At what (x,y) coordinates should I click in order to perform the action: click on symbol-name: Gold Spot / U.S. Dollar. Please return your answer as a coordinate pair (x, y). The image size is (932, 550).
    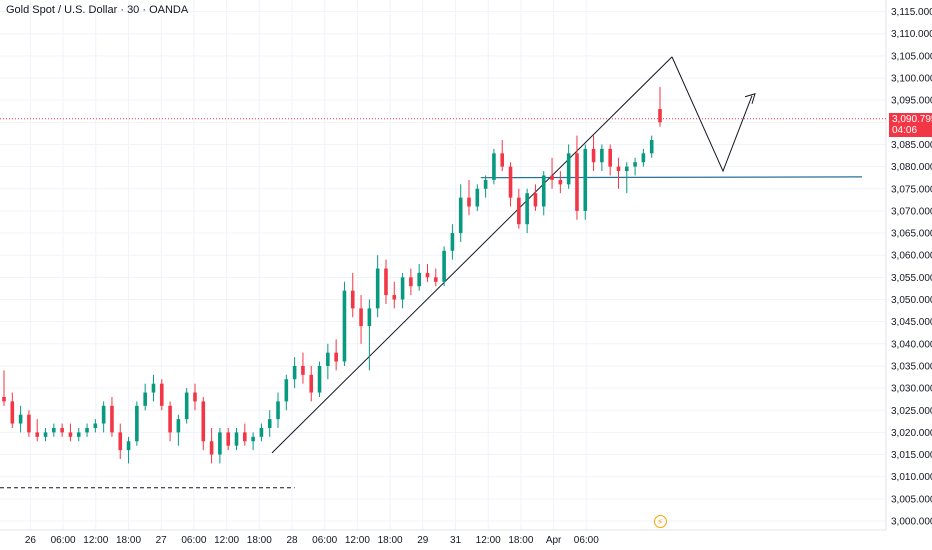
    Looking at the image, I should click on (62, 10).